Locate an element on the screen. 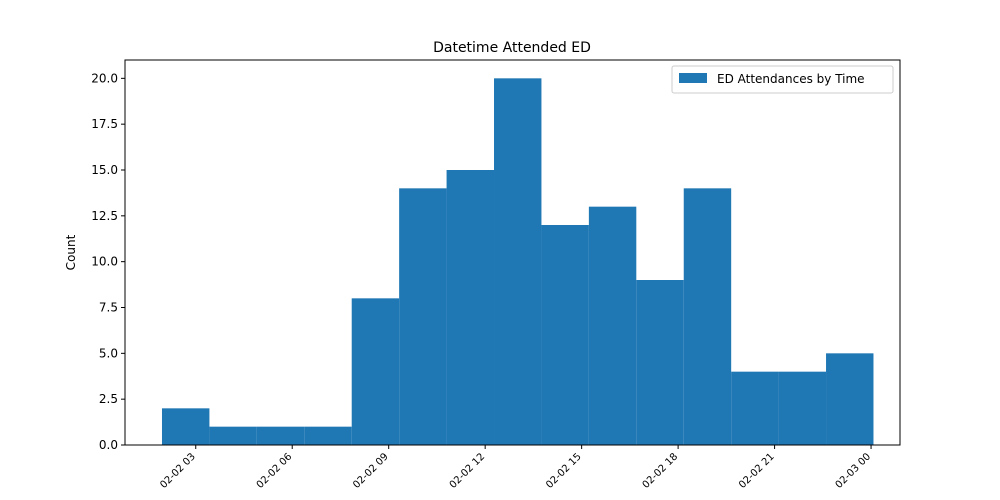  y-tick-label: 2.5 is located at coordinates (108, 399).